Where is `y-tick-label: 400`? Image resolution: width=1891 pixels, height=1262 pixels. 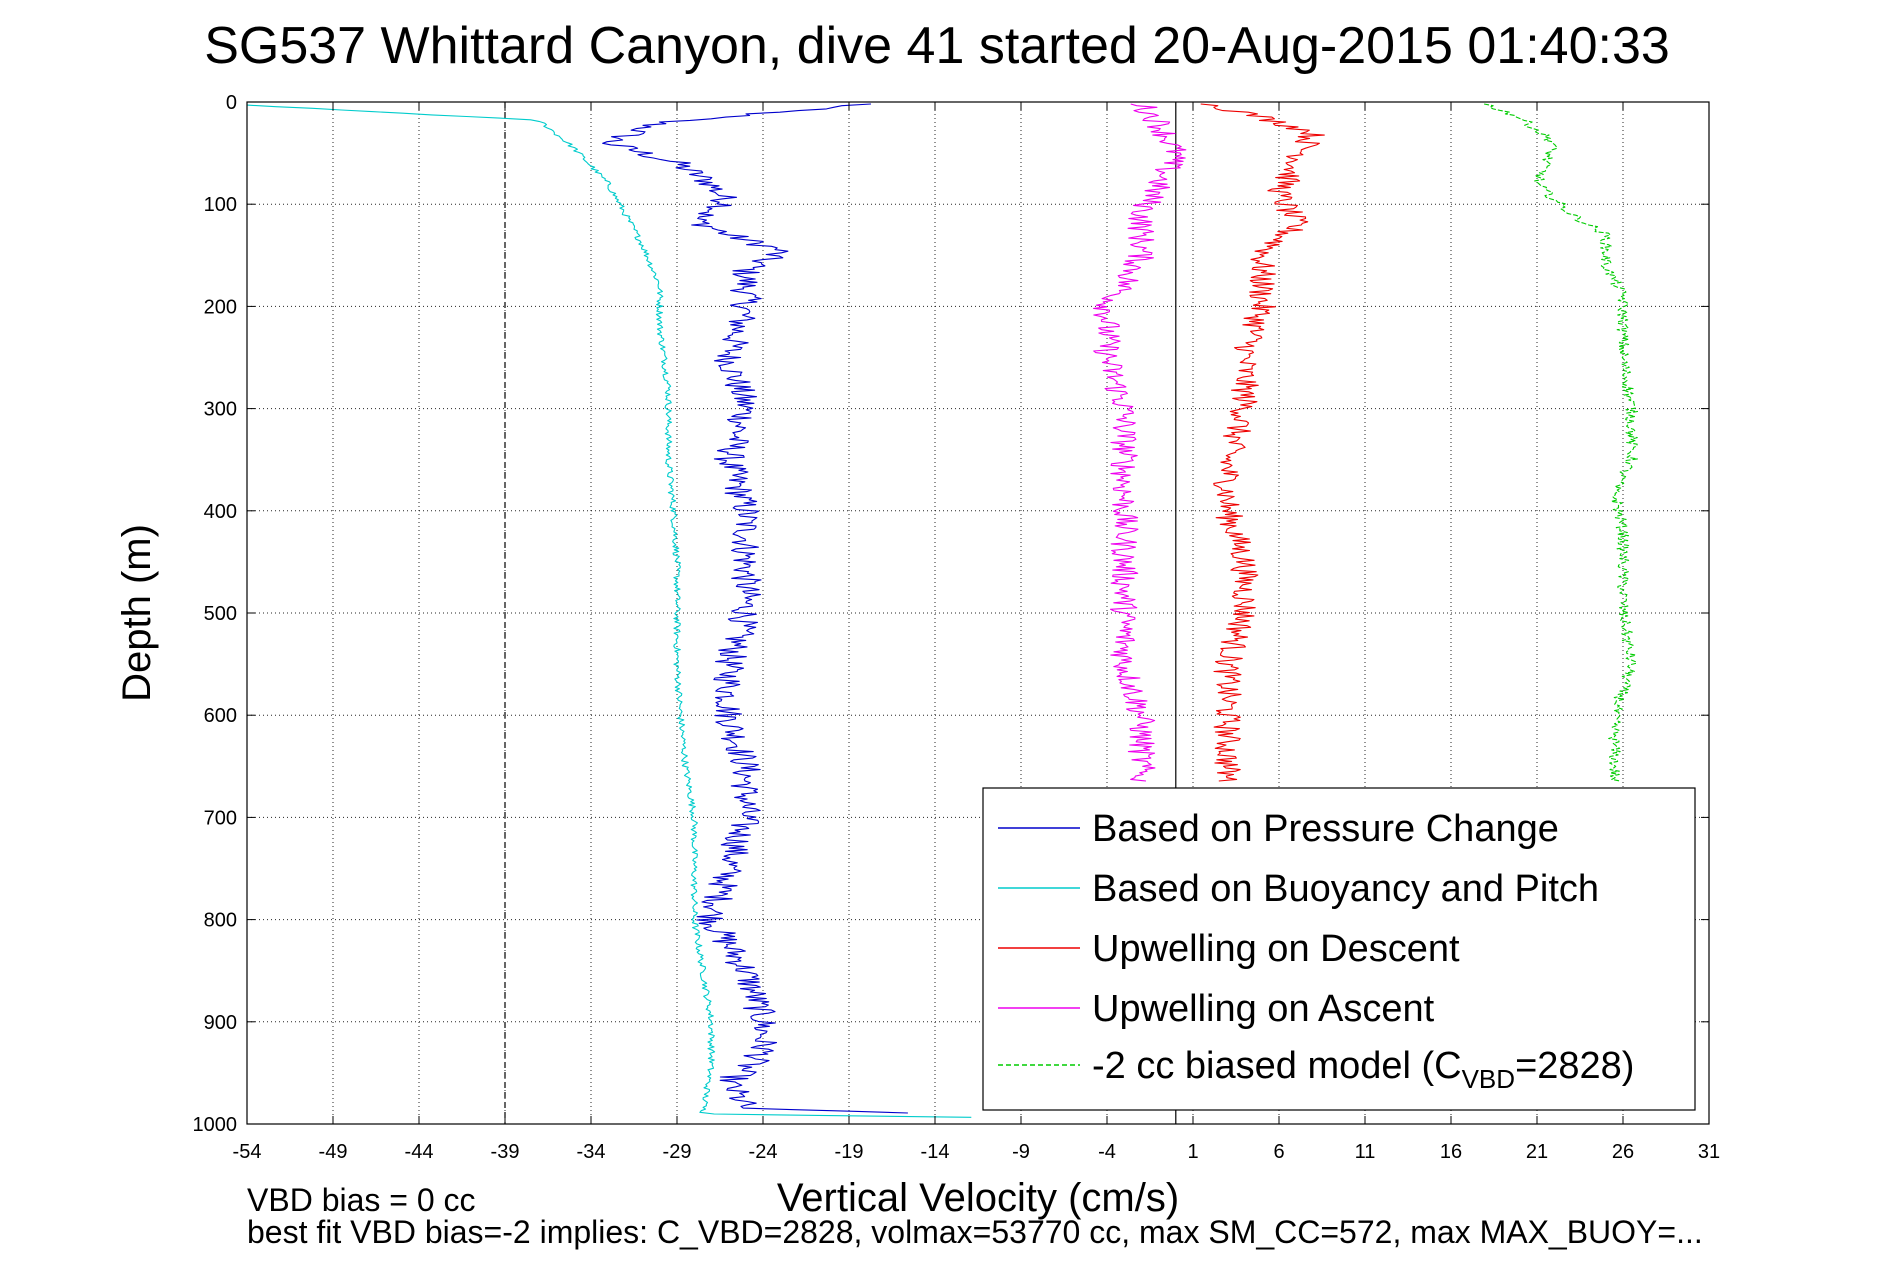 y-tick-label: 400 is located at coordinates (220, 512).